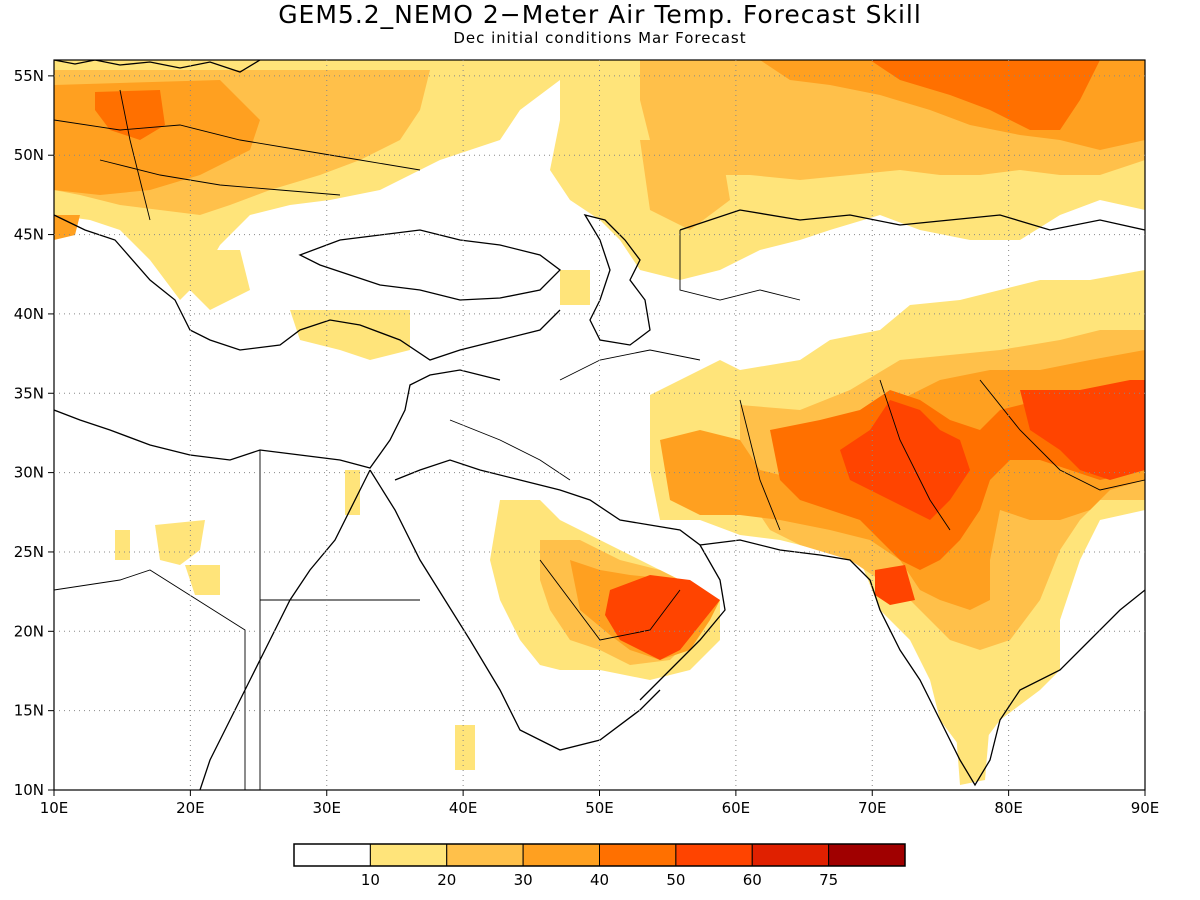 The width and height of the screenshot is (1200, 900). I want to click on colorbar-frame, so click(599, 855).